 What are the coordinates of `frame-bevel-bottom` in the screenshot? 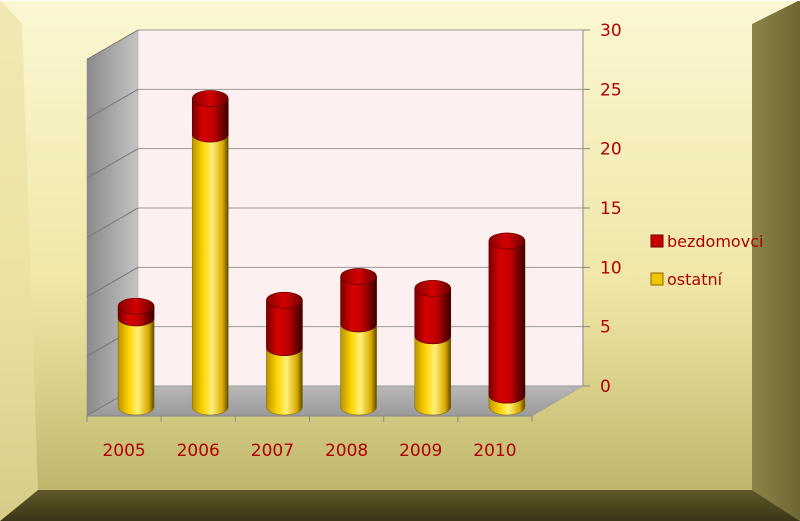 It's located at (400, 505).